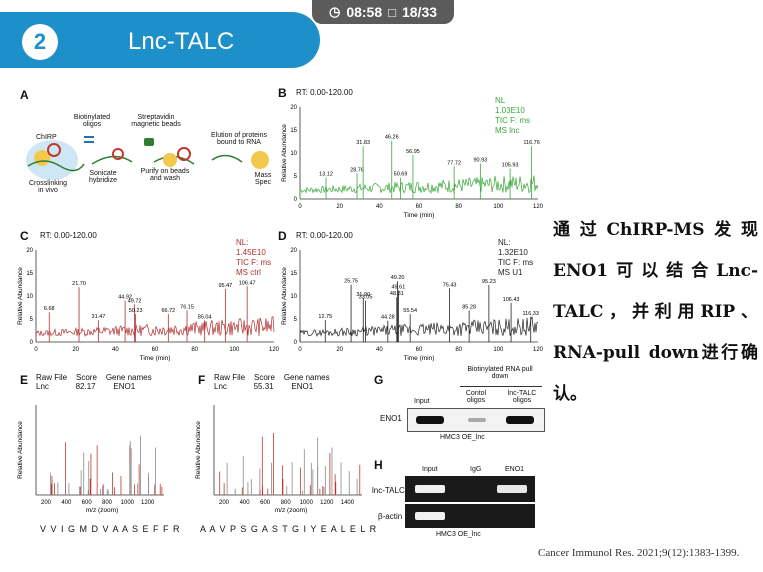  I want to click on peak-label: 105.93, so click(510, 166).